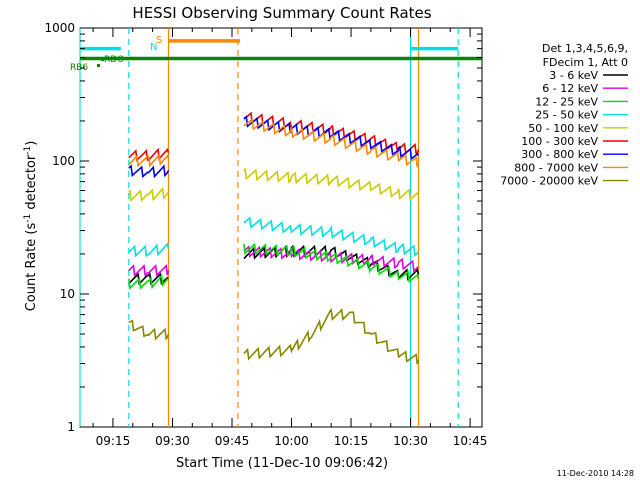 Image resolution: width=640 pixels, height=484 pixels. I want to click on y-label-base: Count Rate (s, so click(31, 267).